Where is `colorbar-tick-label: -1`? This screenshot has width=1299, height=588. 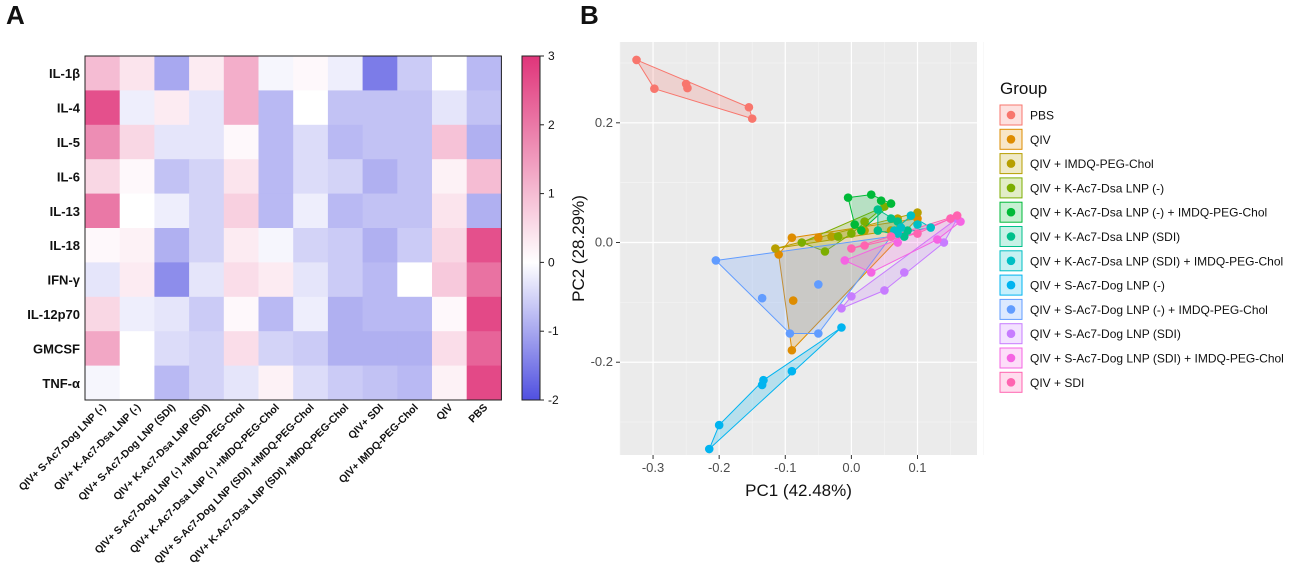
colorbar-tick-label: -1 is located at coordinates (553, 331).